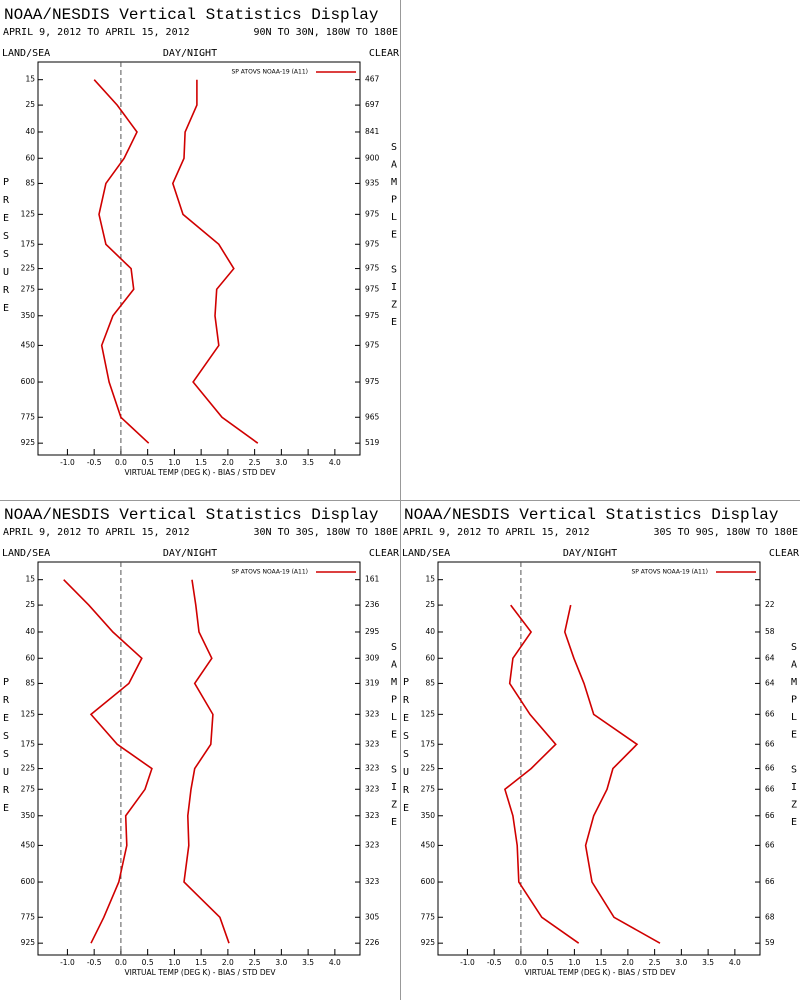 The width and height of the screenshot is (800, 1000). I want to click on sample-size: 900, so click(372, 157).